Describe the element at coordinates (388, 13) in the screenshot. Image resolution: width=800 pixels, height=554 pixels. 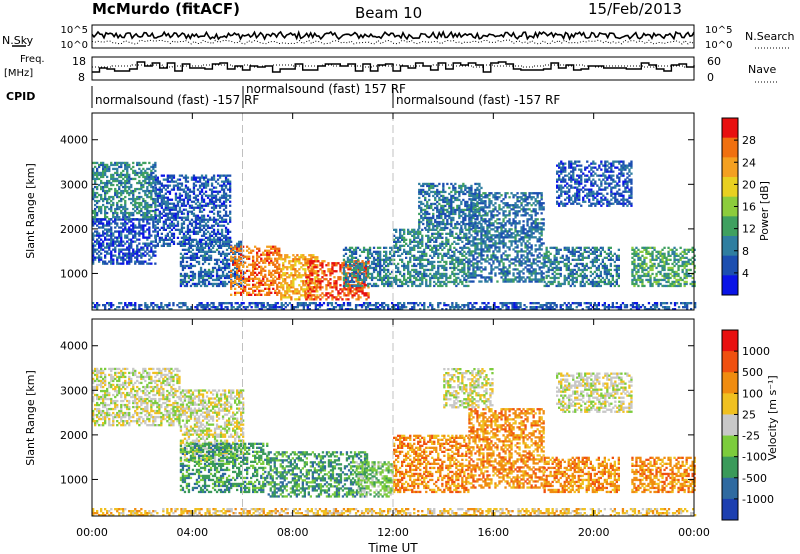
I see `beam-label: Beam 10` at that location.